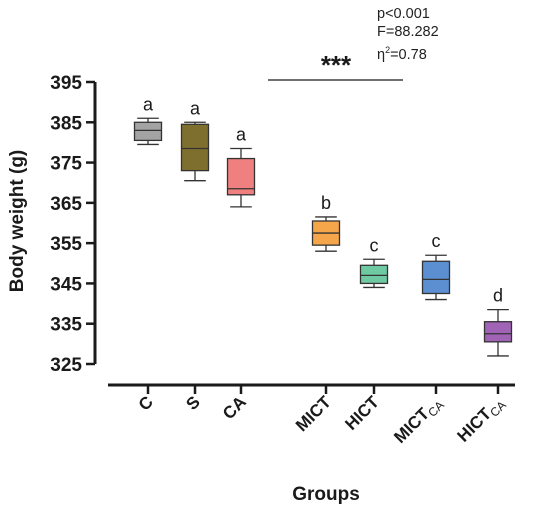 The width and height of the screenshot is (550, 513). I want to click on y-tick-label: 325, so click(66, 365).